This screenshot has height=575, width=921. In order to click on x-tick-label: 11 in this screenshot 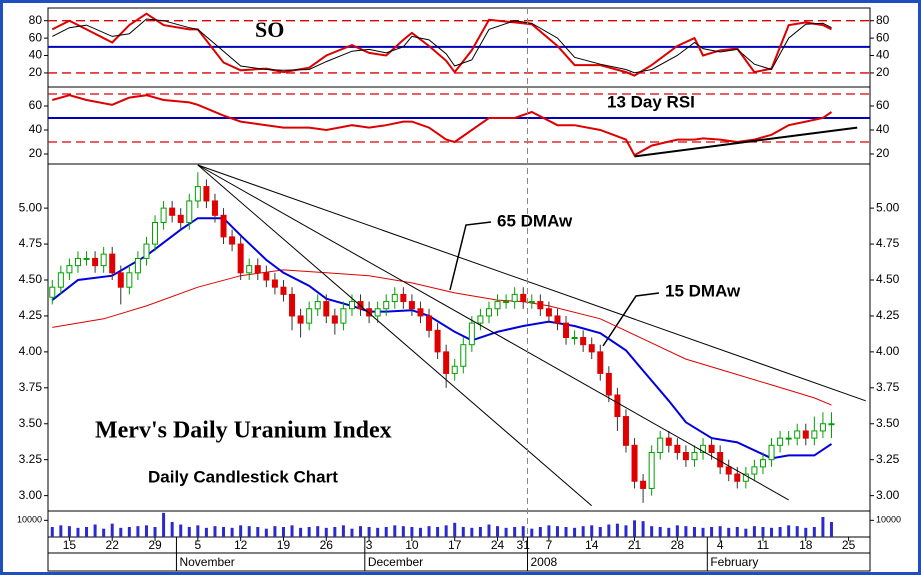, I will do `click(763, 545)`.